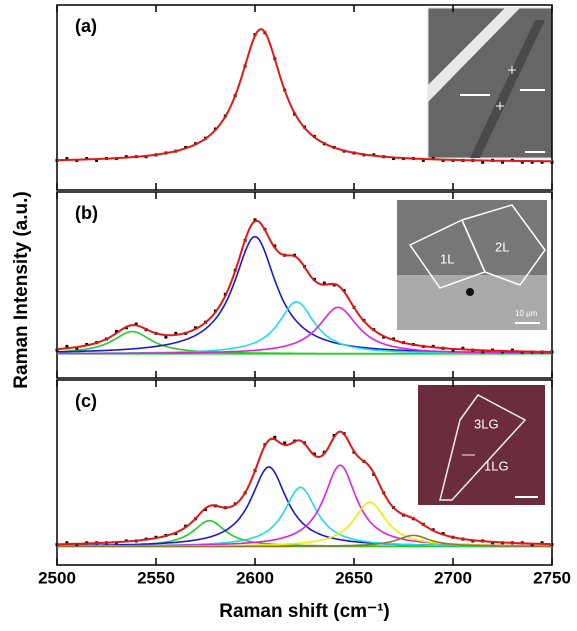  Describe the element at coordinates (496, 465) in the screenshot. I see `inset-label: 1LG` at that location.